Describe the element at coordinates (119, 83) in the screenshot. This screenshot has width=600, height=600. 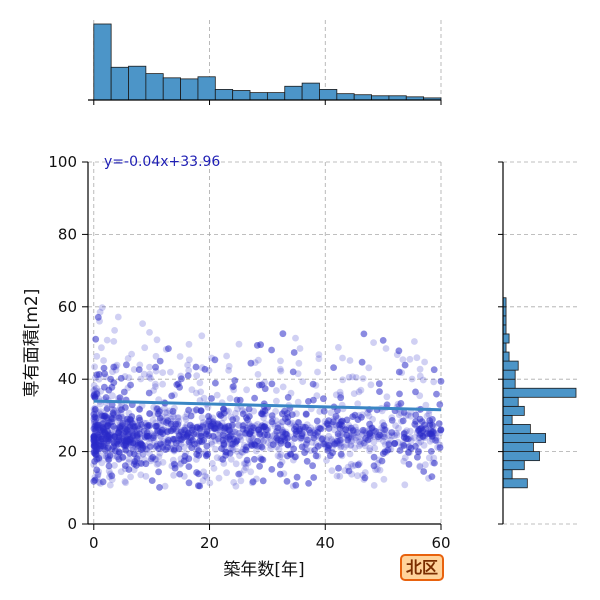
I see `top-hist-bar` at that location.